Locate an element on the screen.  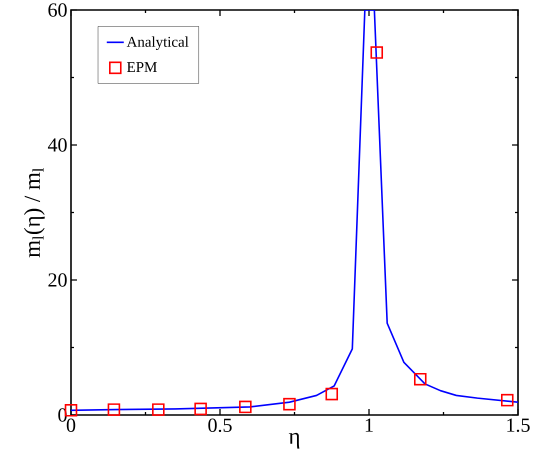
x-tick-label: 0 is located at coordinates (71, 425).